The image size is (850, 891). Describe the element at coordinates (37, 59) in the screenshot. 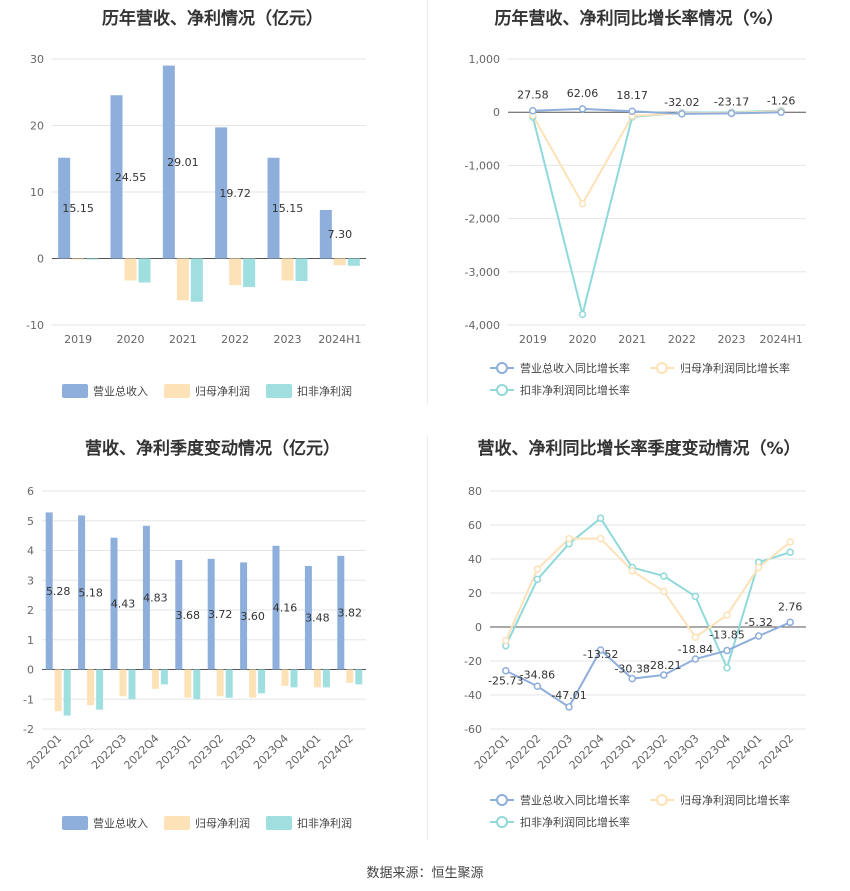

I see `y-tick-label: 30` at that location.